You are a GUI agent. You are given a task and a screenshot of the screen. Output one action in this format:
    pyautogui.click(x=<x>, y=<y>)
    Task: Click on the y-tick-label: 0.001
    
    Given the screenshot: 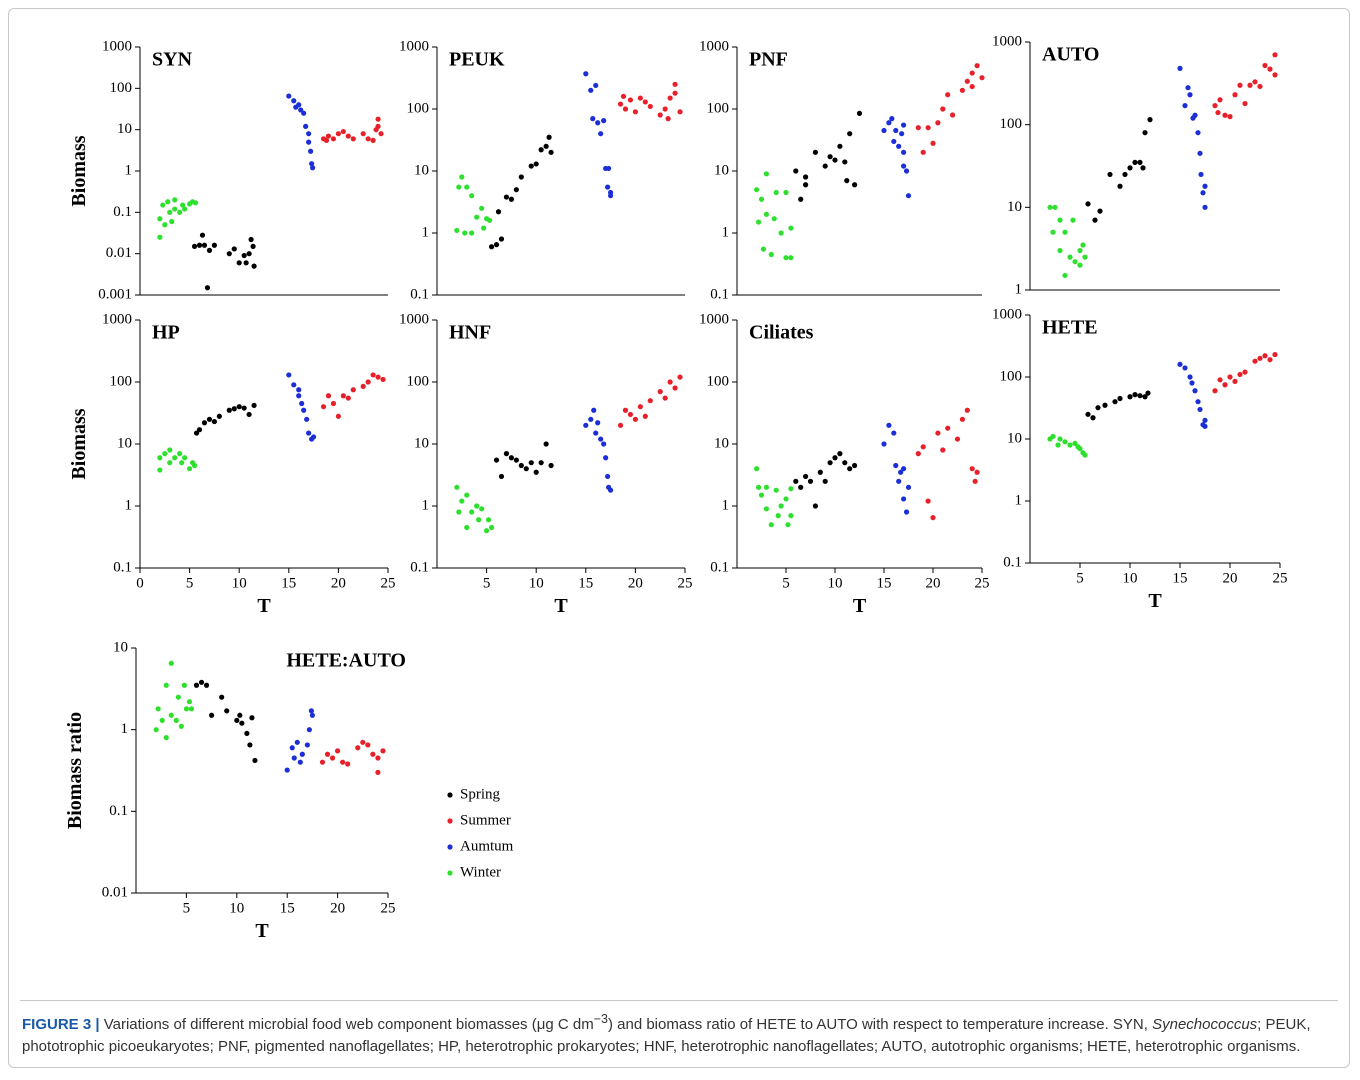 What is the action you would take?
    pyautogui.click(x=115, y=294)
    